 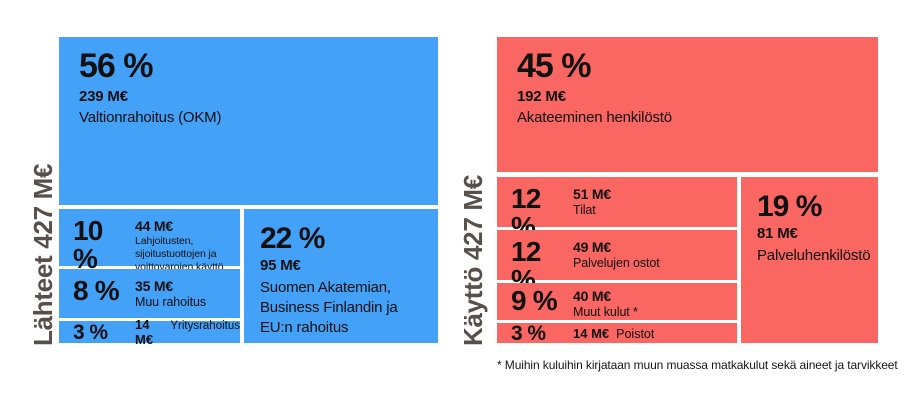 What do you see at coordinates (292, 238) in the screenshot?
I see `cell-percent: 22 %` at bounding box center [292, 238].